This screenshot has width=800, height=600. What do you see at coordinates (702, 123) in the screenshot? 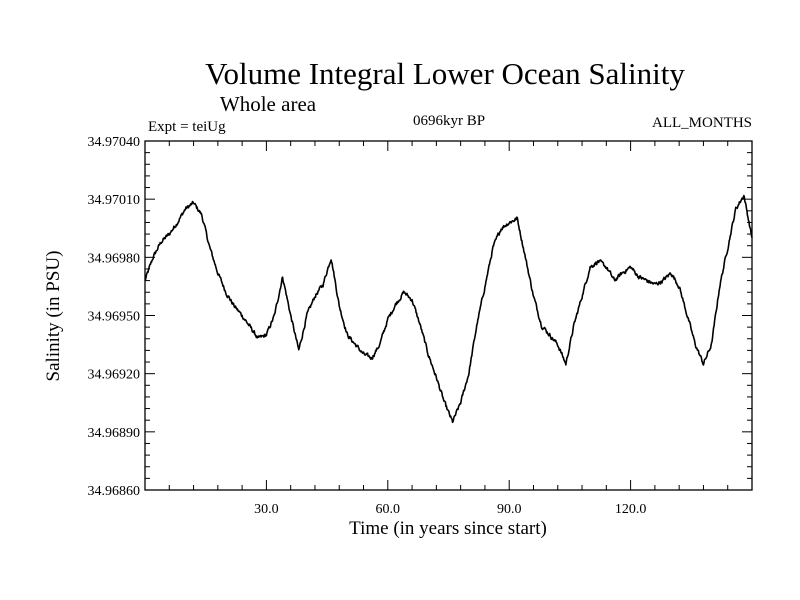
I see `months-label: ALL_MONTHS` at bounding box center [702, 123].